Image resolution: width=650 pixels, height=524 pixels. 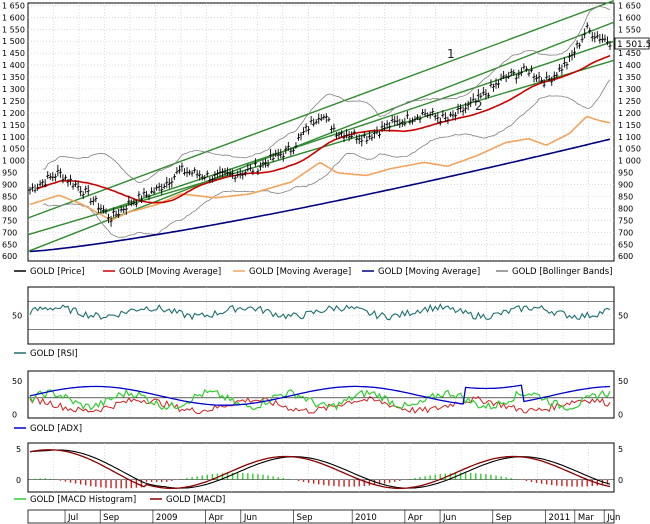 I want to click on adx-di-minus-line, so click(x=320, y=405).